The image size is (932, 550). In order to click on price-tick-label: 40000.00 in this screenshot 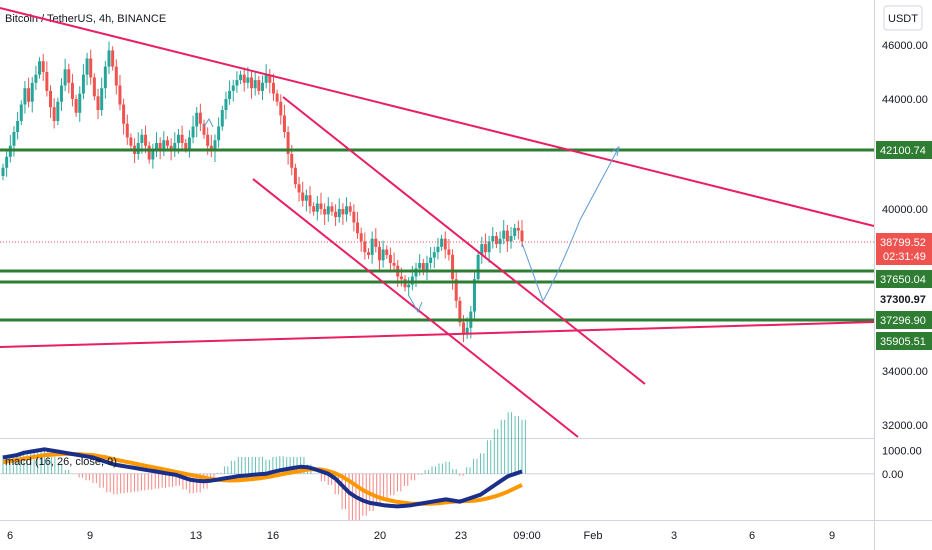, I will do `click(905, 210)`.